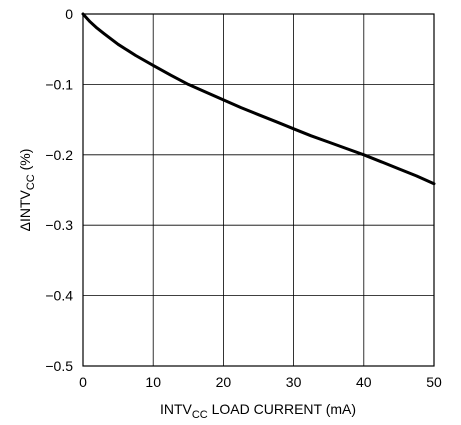 The image size is (461, 425). What do you see at coordinates (200, 415) in the screenshot?
I see `x-axis-title-subscript: CC` at bounding box center [200, 415].